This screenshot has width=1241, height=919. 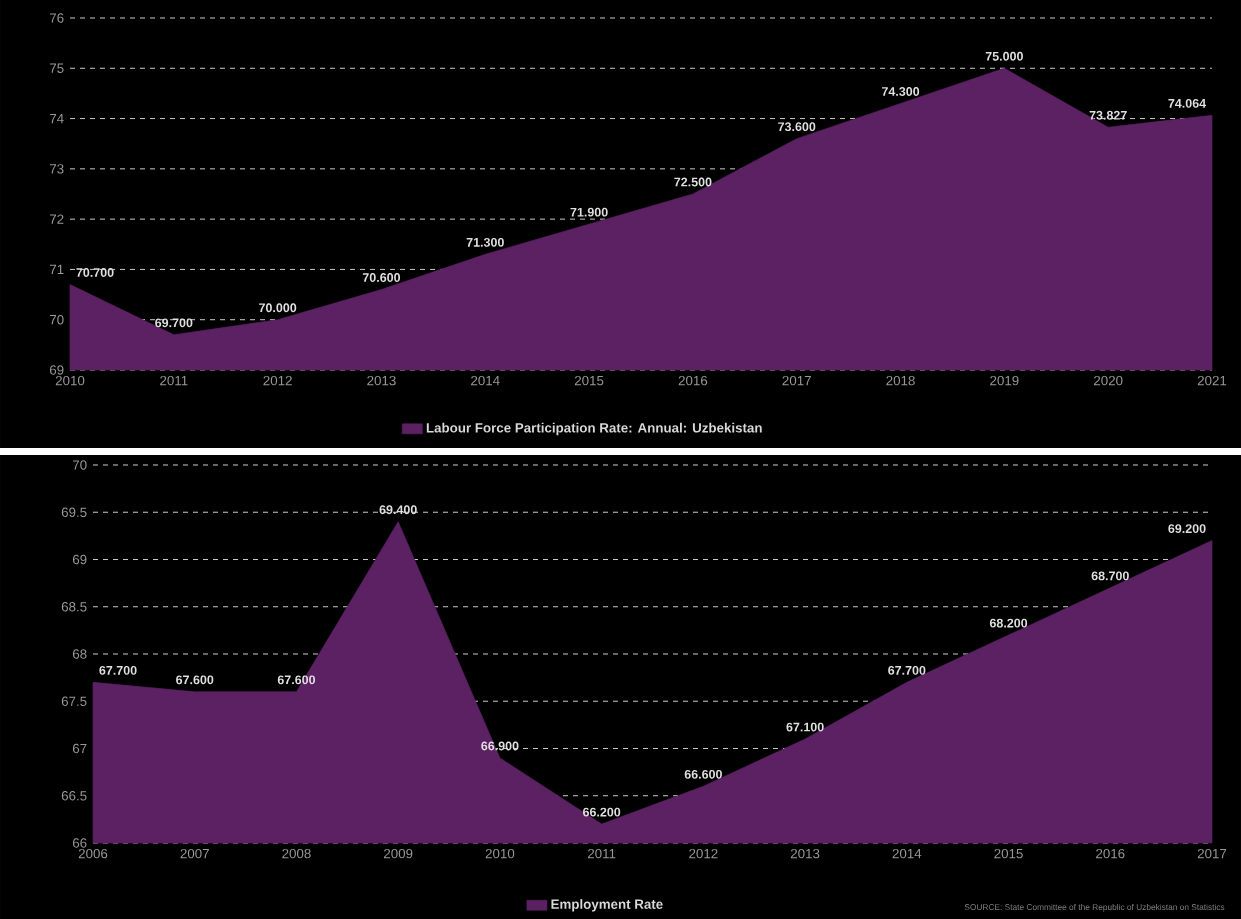 I want to click on x-tick-label: 2008, so click(x=296, y=853).